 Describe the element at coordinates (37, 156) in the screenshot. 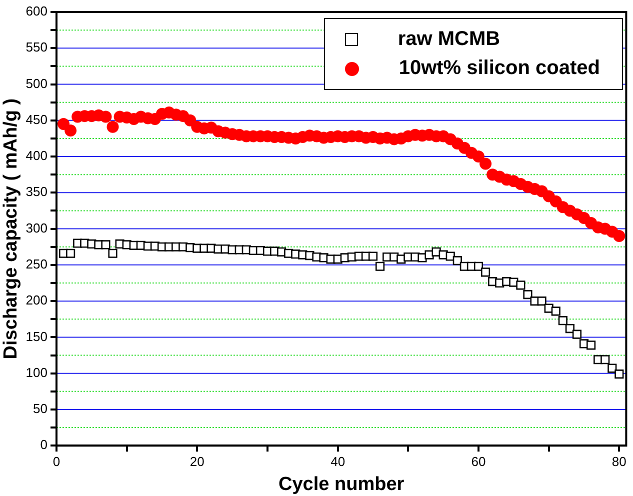

I see `y-tick-label: 400` at that location.